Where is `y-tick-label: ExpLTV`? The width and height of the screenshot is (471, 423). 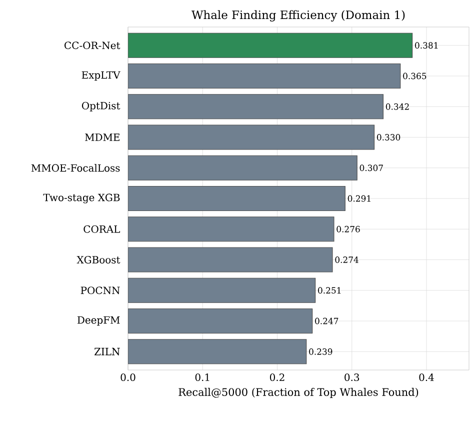 y-tick-label: ExpLTV is located at coordinates (101, 76).